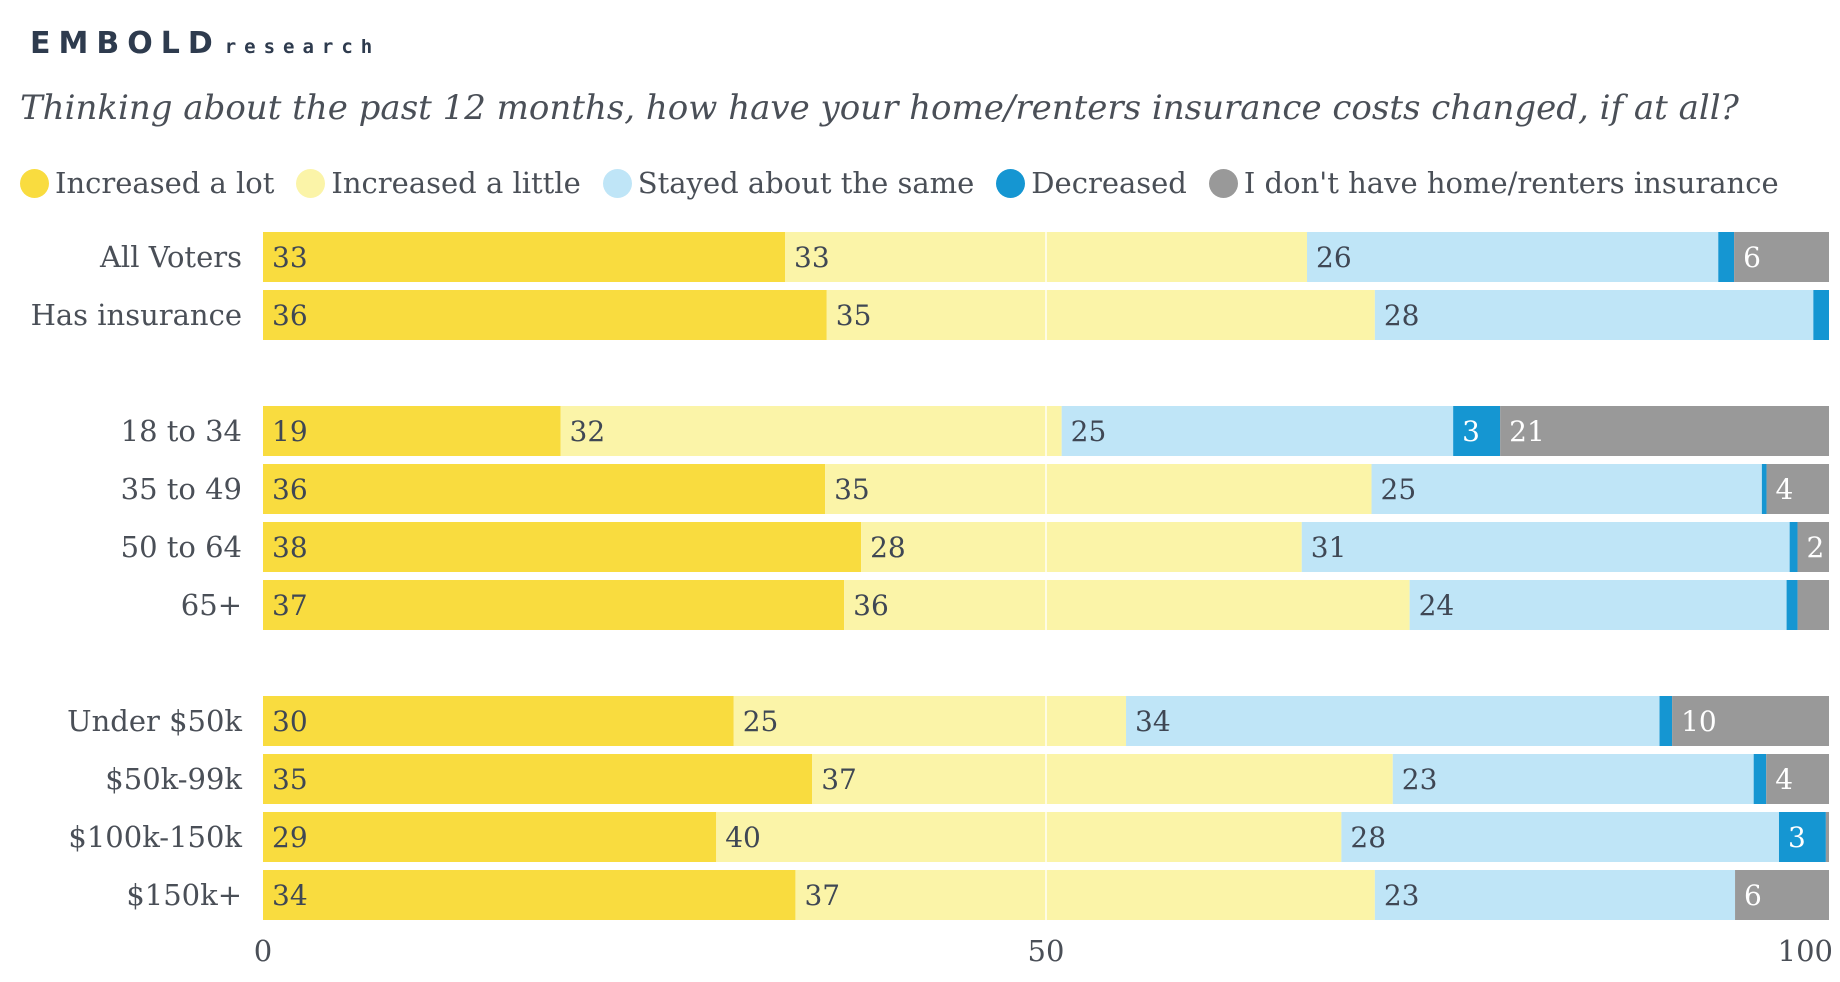  What do you see at coordinates (1109, 183) in the screenshot?
I see `legend-label: Decreased` at bounding box center [1109, 183].